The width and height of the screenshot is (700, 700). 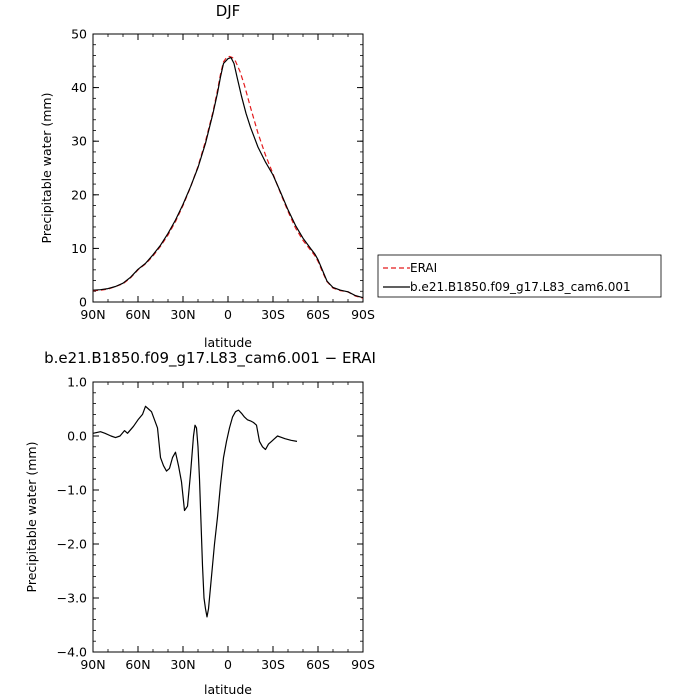 I want to click on top-series-lines, so click(x=228, y=177).